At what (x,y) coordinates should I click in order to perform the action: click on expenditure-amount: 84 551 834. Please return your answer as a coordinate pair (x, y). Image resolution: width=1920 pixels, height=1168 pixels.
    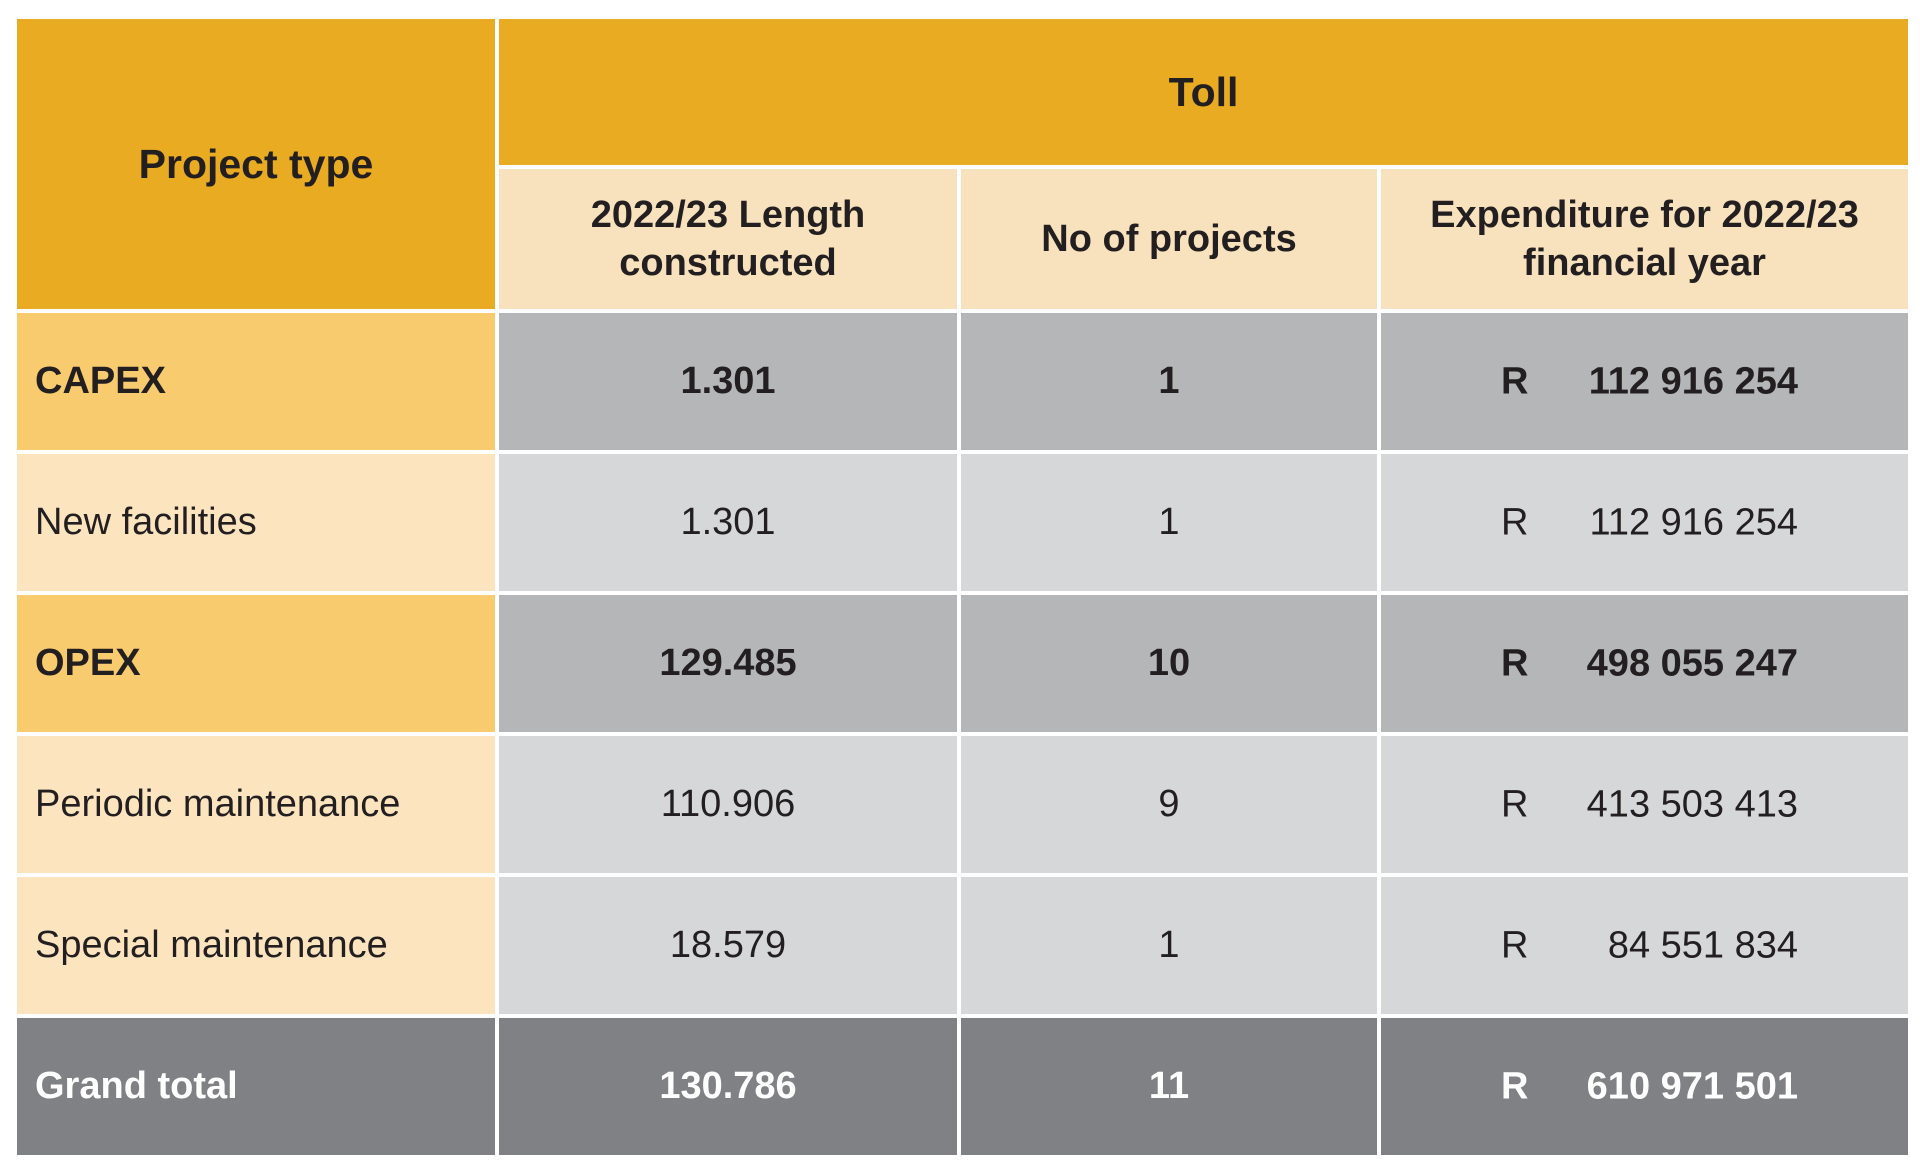
    Looking at the image, I should click on (1702, 945).